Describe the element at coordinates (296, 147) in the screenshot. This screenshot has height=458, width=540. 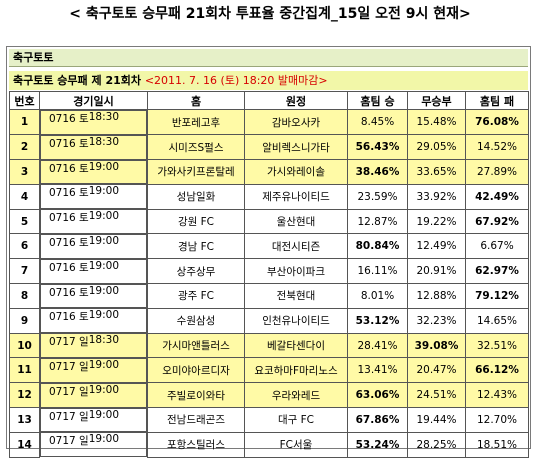
I see `row-away-team: 알비렉스니가타` at that location.